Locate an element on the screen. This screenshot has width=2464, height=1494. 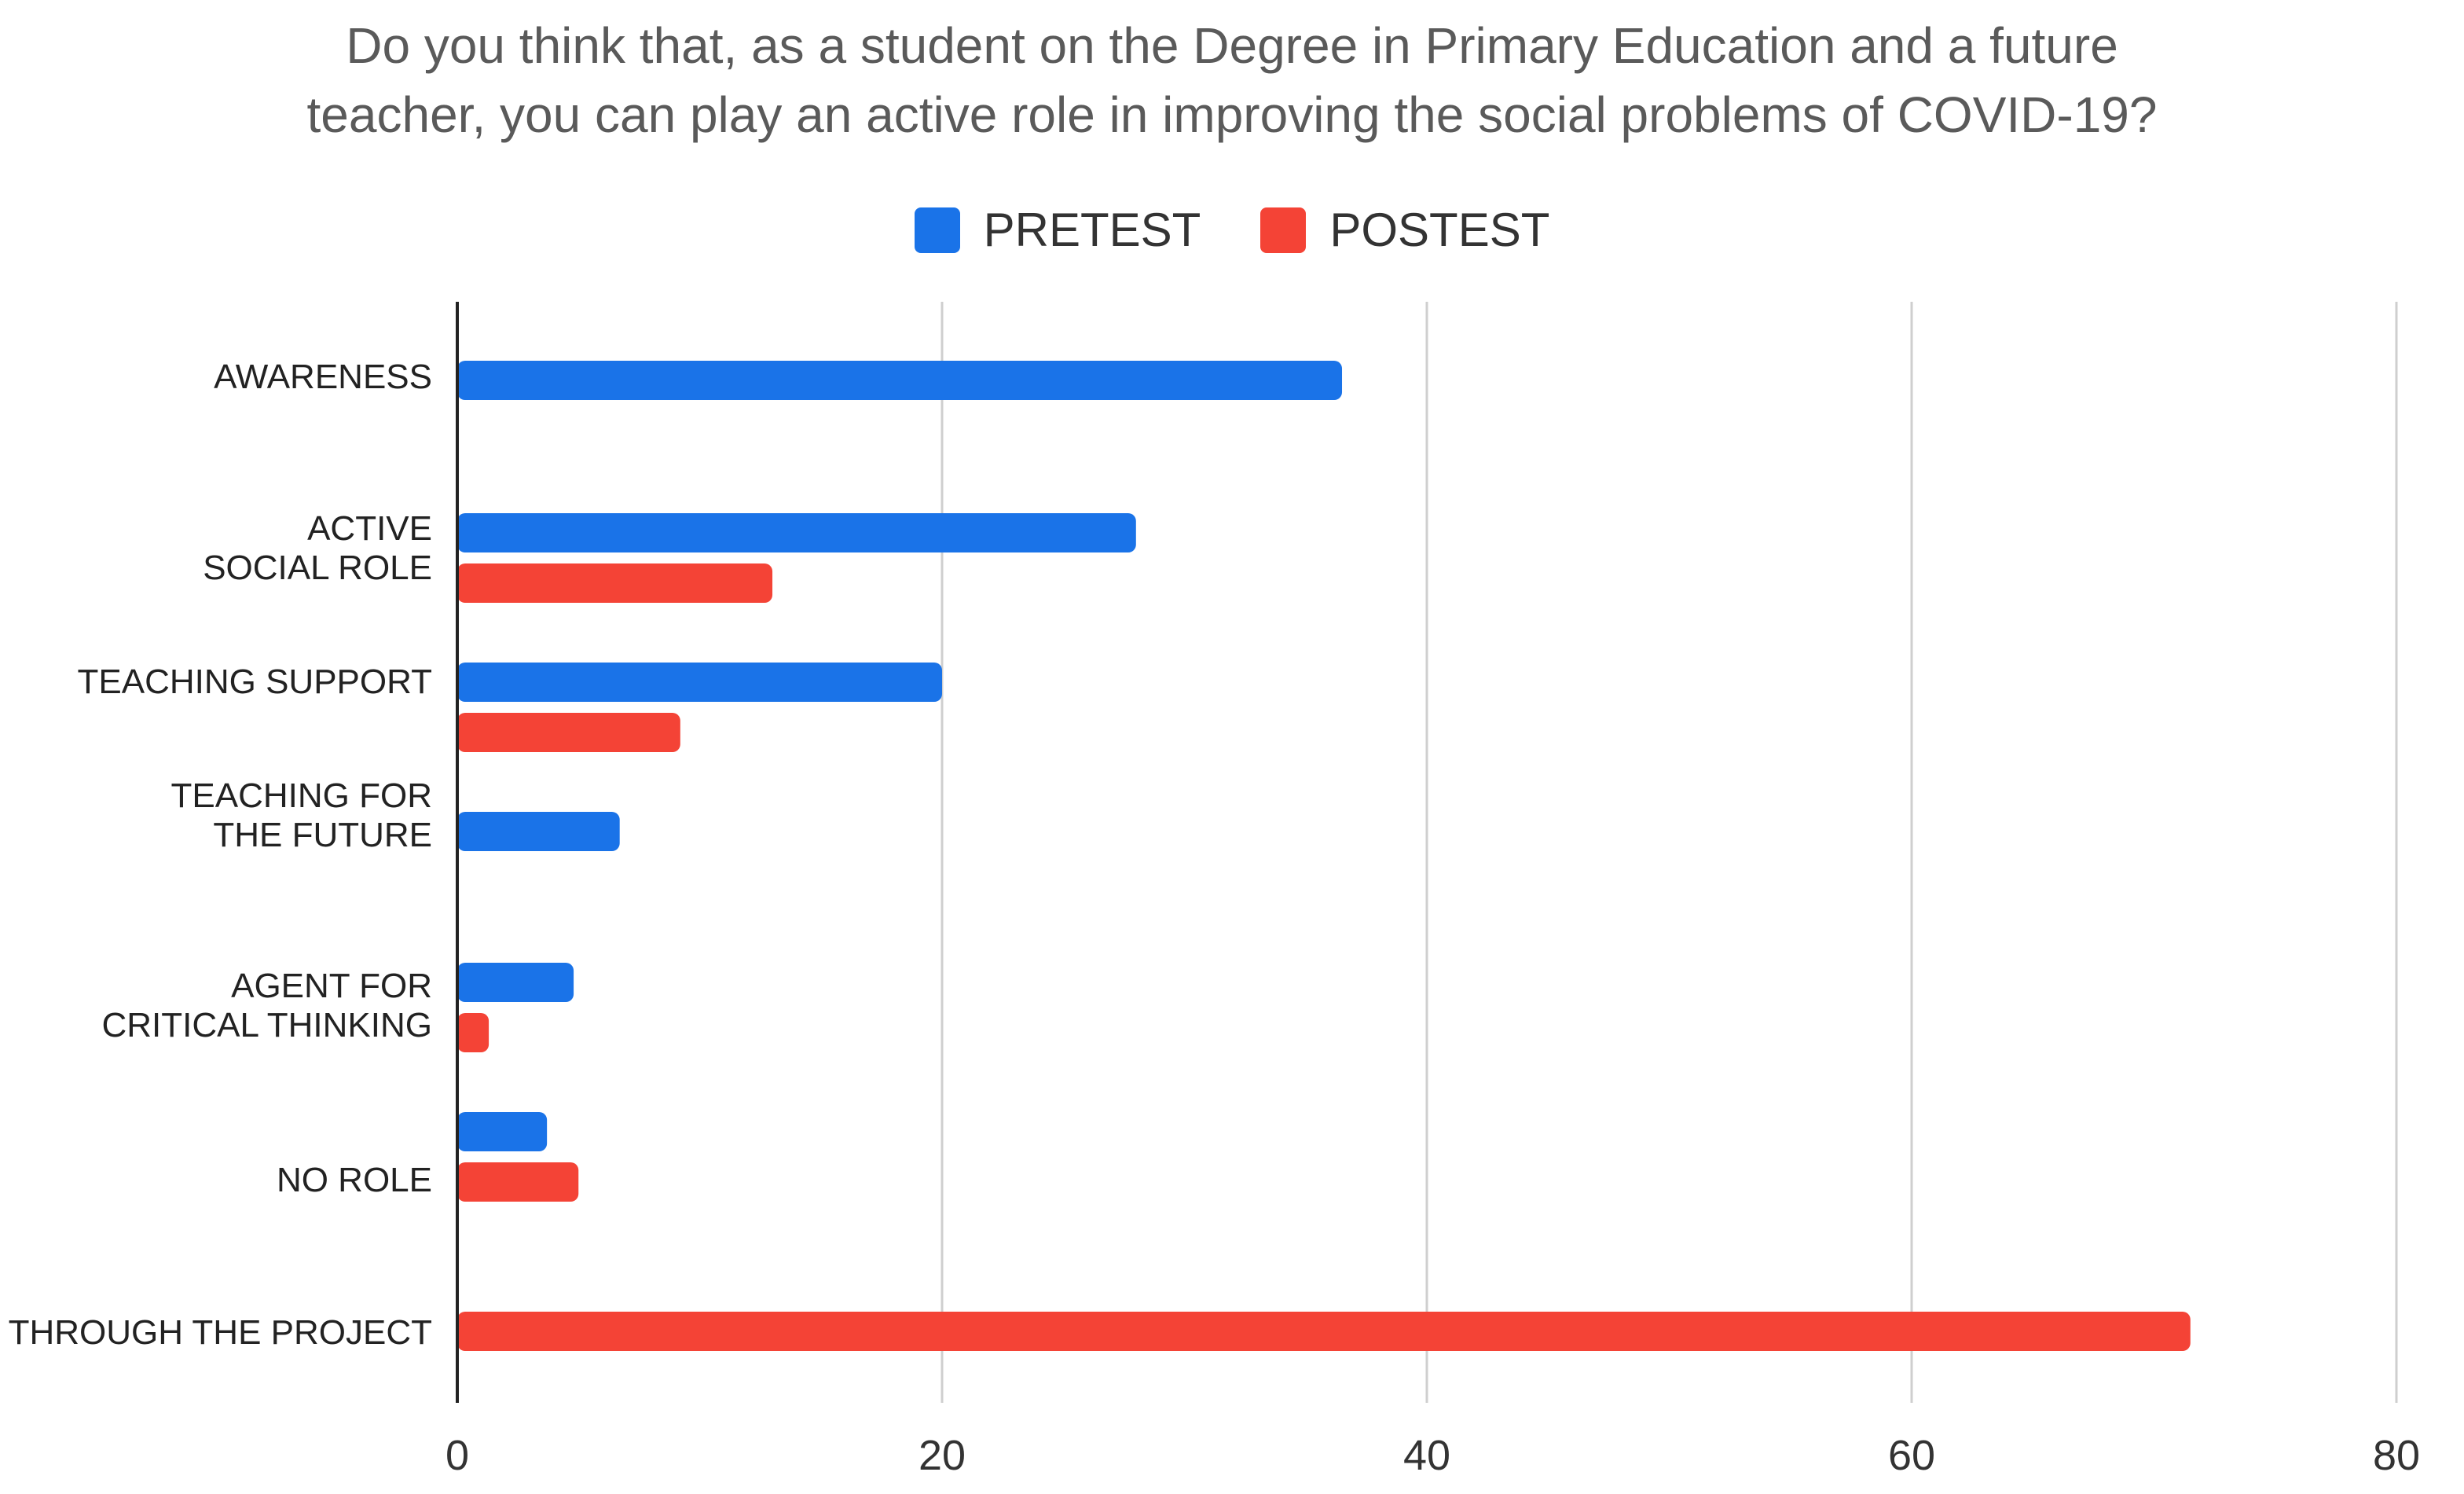
legend-item-postest: POSTEST is located at coordinates (1404, 230).